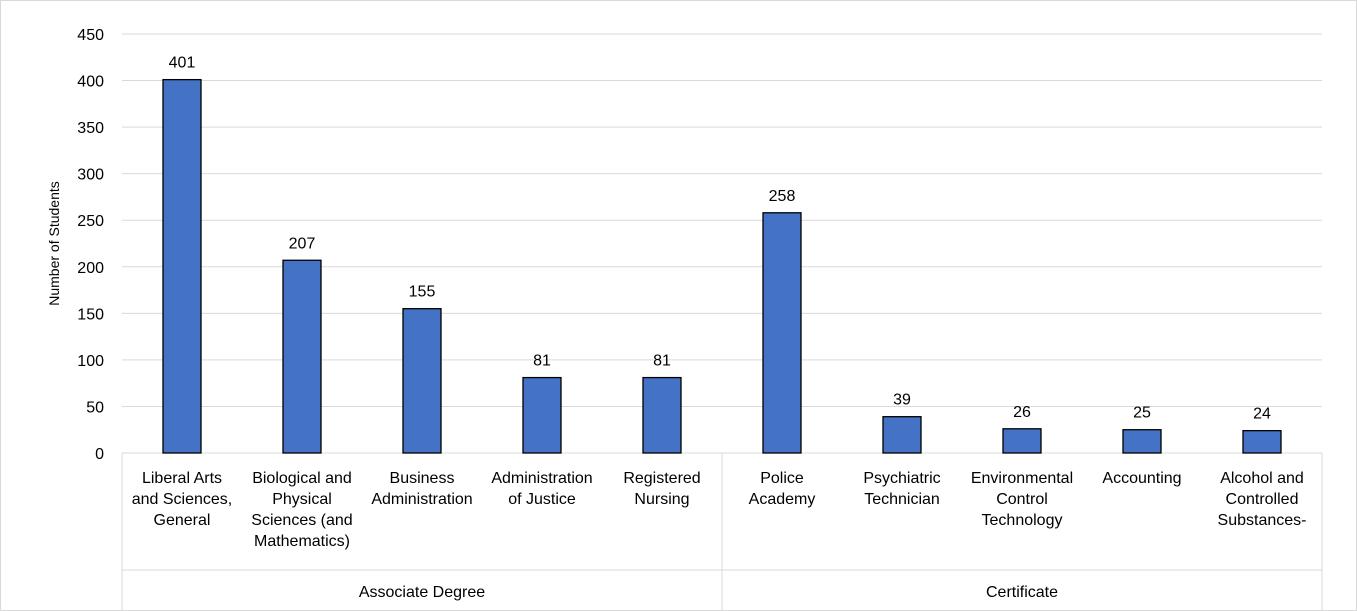 This screenshot has width=1357, height=611. I want to click on category-label: Sciences (and, so click(301, 520).